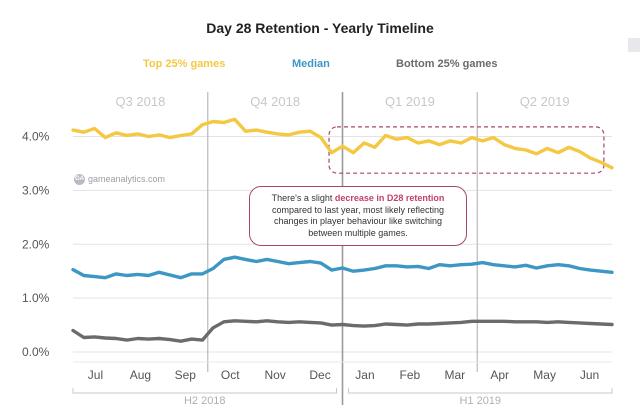 This screenshot has height=409, width=640. Describe the element at coordinates (389, 198) in the screenshot. I see `annotation-highlight: decrease in D28 retention` at that location.